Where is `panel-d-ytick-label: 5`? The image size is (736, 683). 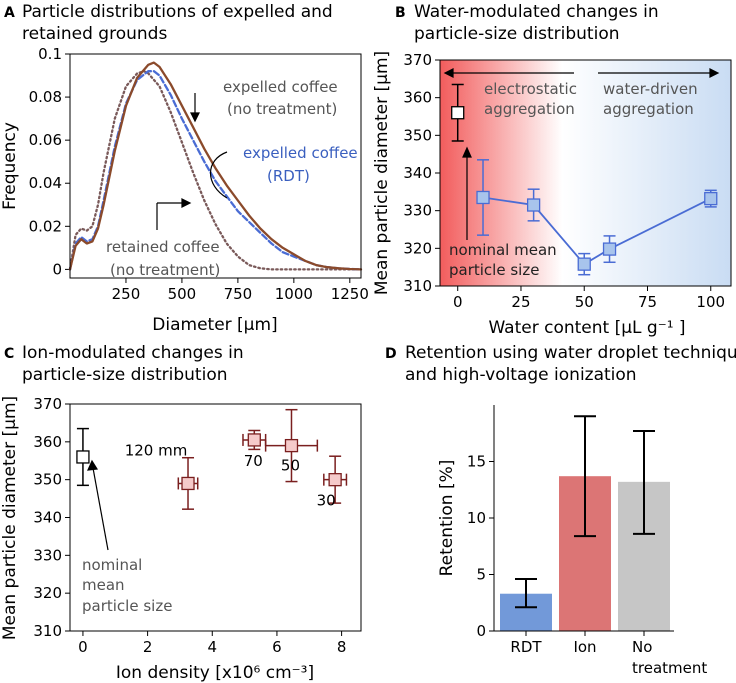
panel-d-ytick-label: 5 is located at coordinates (481, 575).